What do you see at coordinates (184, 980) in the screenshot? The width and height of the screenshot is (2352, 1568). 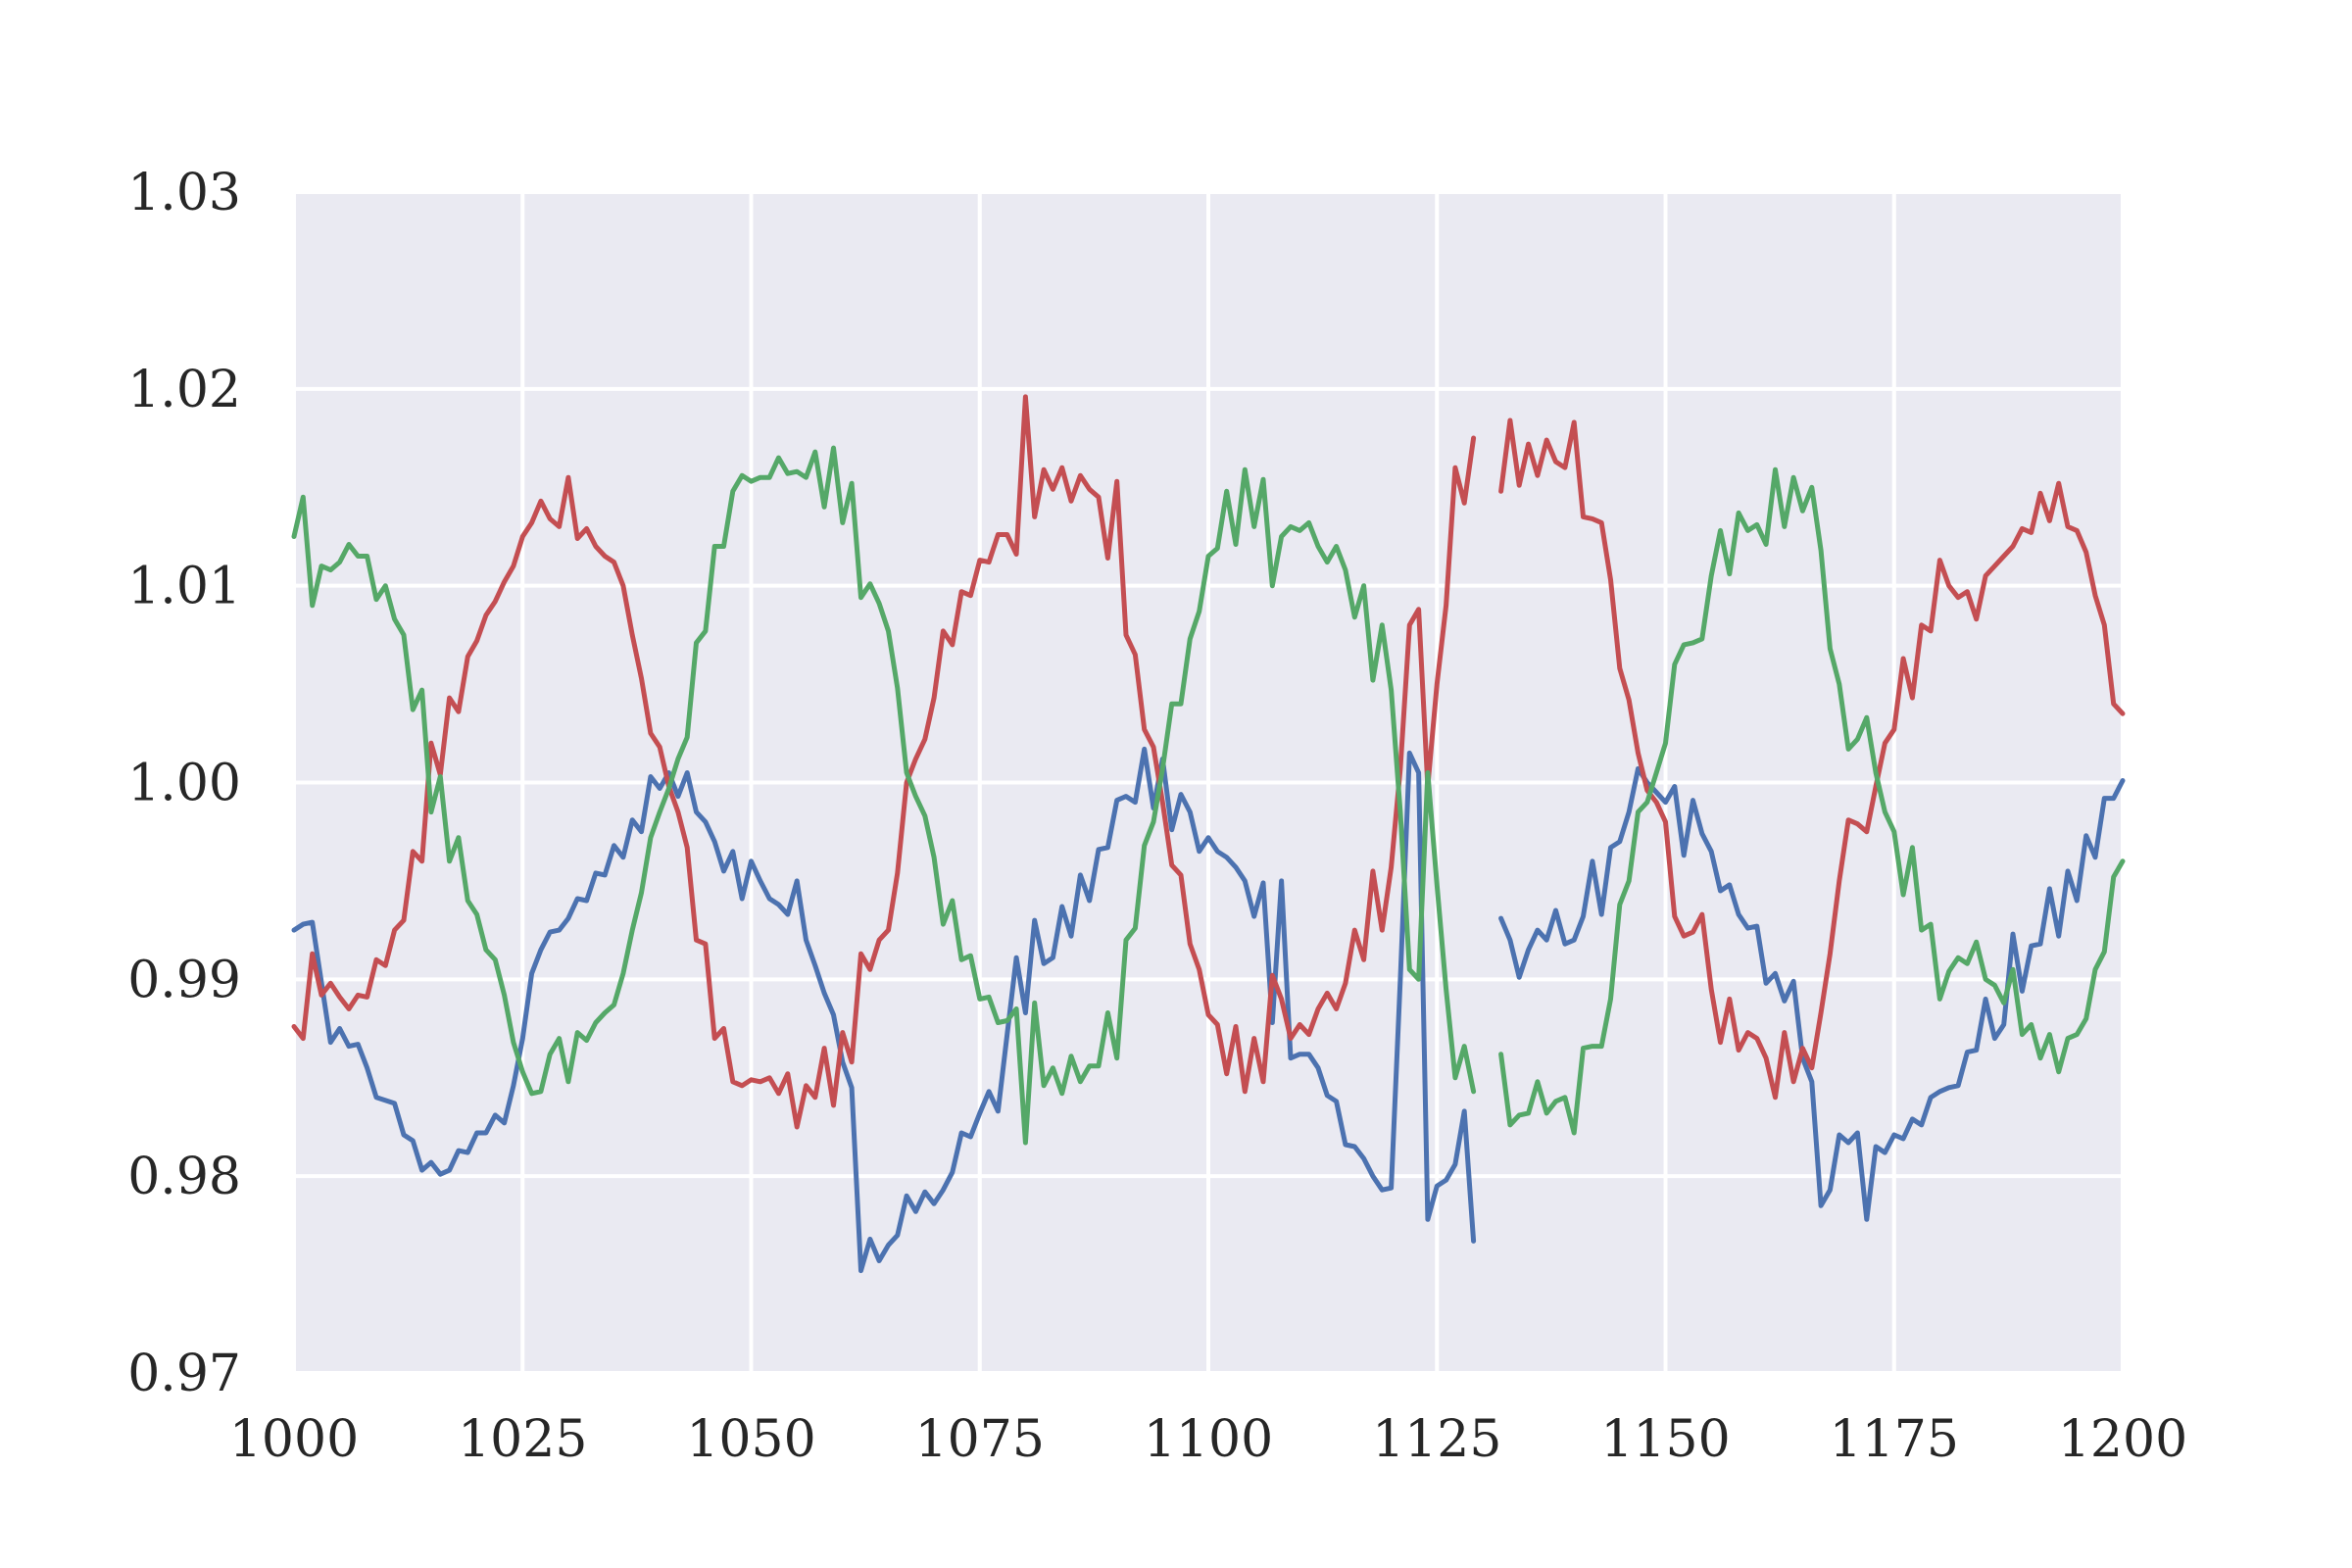 I see `y-tick-label: 0.99` at bounding box center [184, 980].